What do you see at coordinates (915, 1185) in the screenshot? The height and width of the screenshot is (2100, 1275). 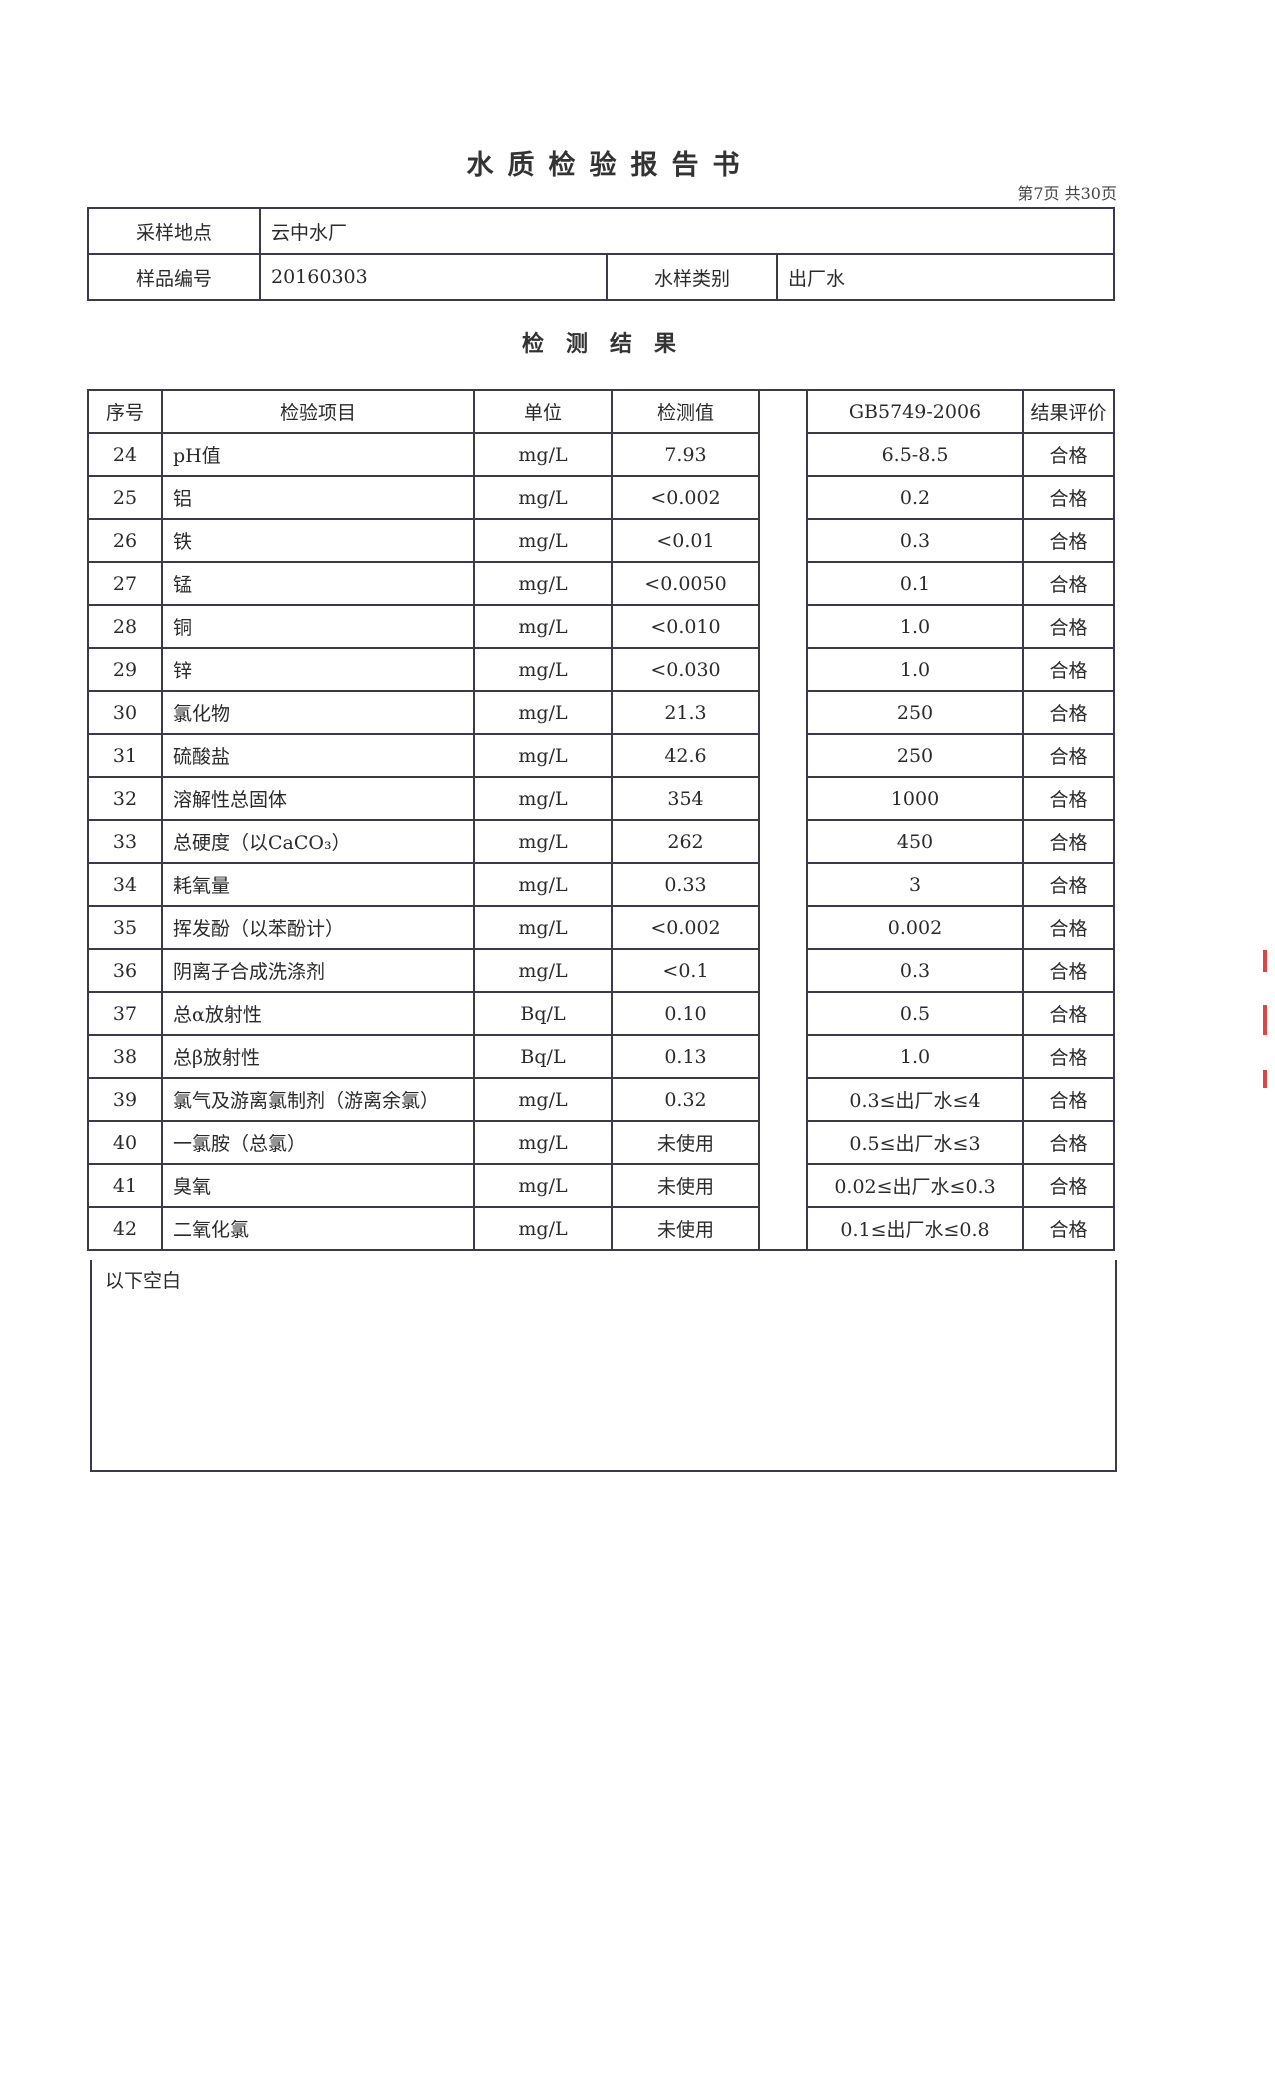 I see `standard-cell: 0.02≤出厂水≤0.3` at bounding box center [915, 1185].